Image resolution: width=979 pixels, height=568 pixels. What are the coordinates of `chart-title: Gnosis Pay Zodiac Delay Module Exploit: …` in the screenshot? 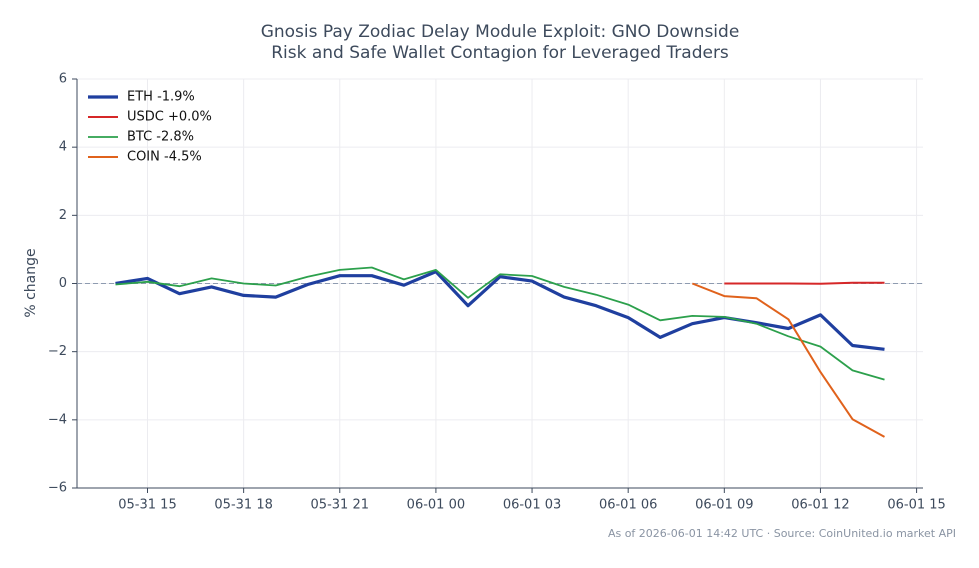 It's located at (500, 32).